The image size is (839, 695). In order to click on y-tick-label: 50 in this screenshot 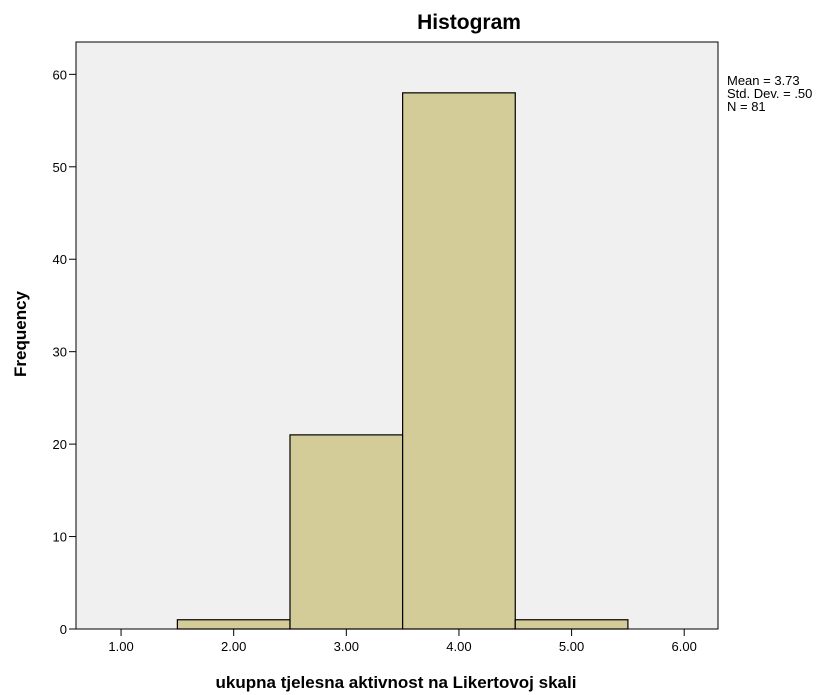, I will do `click(60, 167)`.